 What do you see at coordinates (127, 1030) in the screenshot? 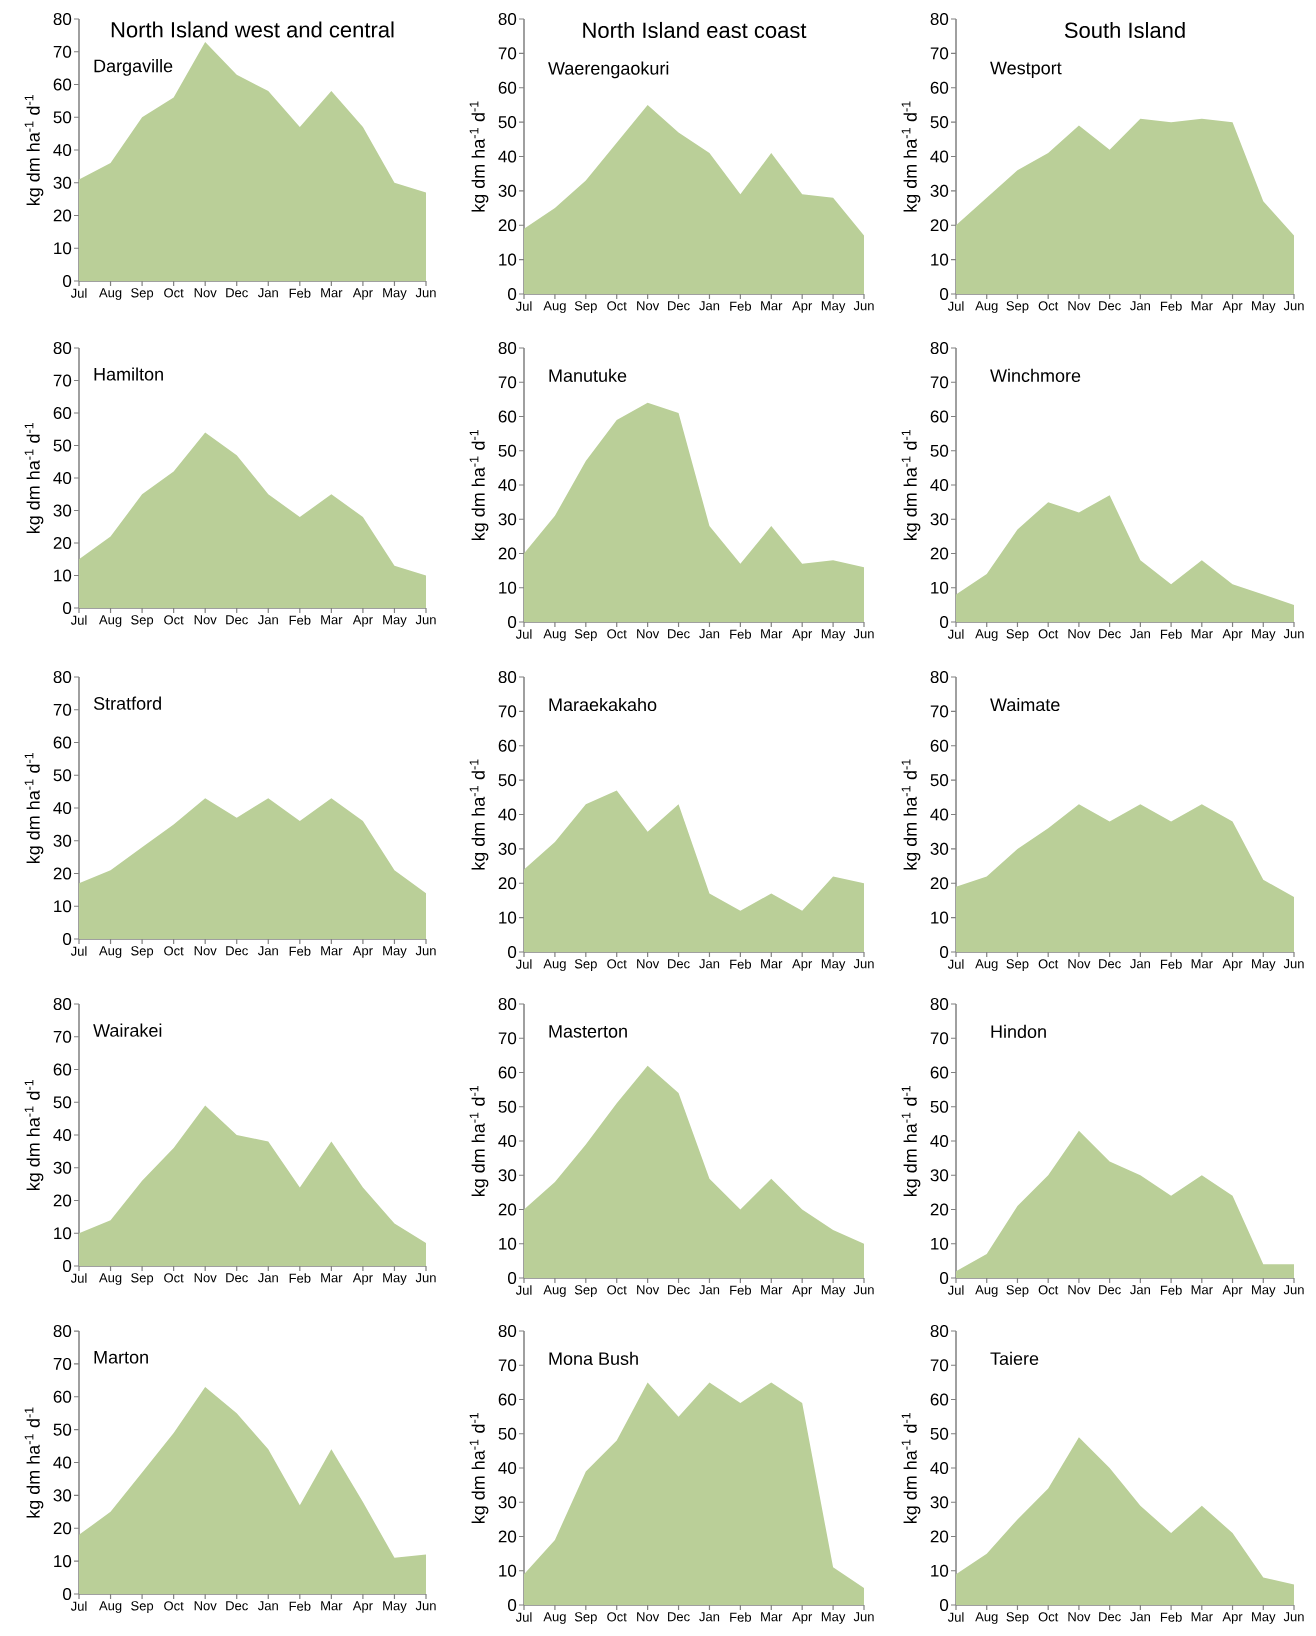
I see `text: Wairakei` at bounding box center [127, 1030].